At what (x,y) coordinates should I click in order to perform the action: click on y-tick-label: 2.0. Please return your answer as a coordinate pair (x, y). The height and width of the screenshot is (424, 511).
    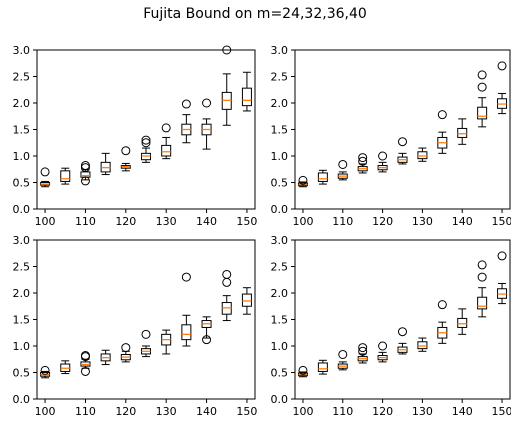
    Looking at the image, I should click on (22, 103).